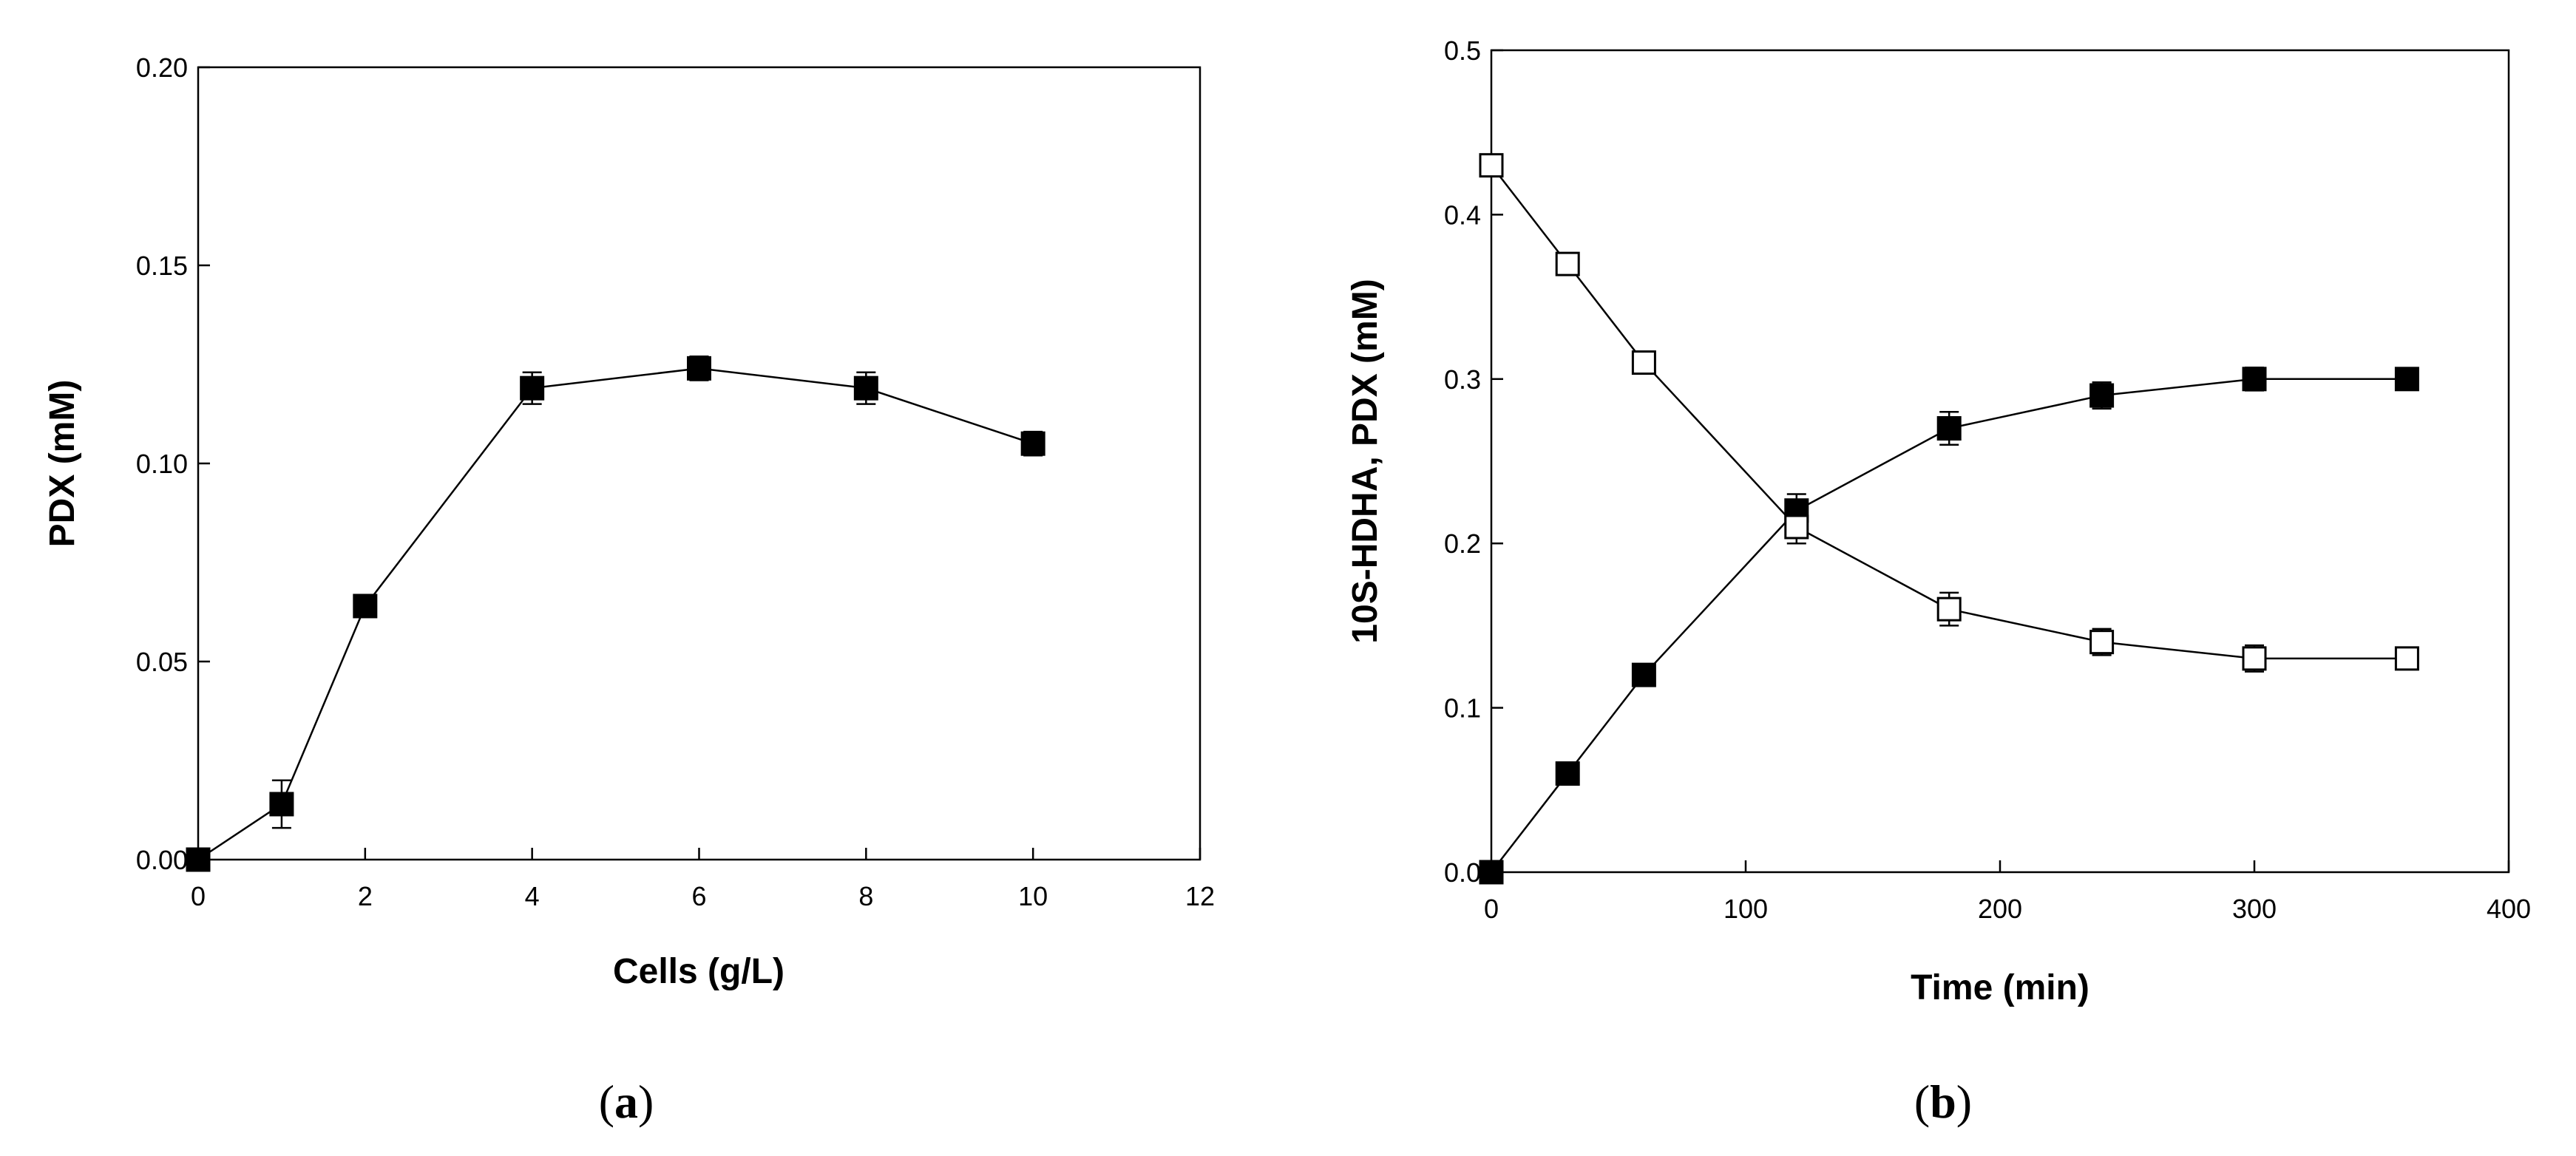  Describe the element at coordinates (2509, 909) in the screenshot. I see `x-tick-label-b: 400` at that location.